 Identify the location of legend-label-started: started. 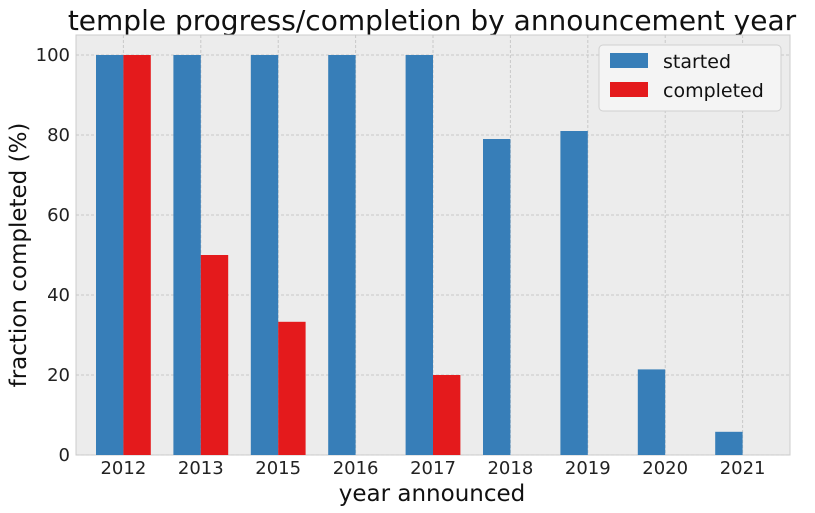
(697, 62).